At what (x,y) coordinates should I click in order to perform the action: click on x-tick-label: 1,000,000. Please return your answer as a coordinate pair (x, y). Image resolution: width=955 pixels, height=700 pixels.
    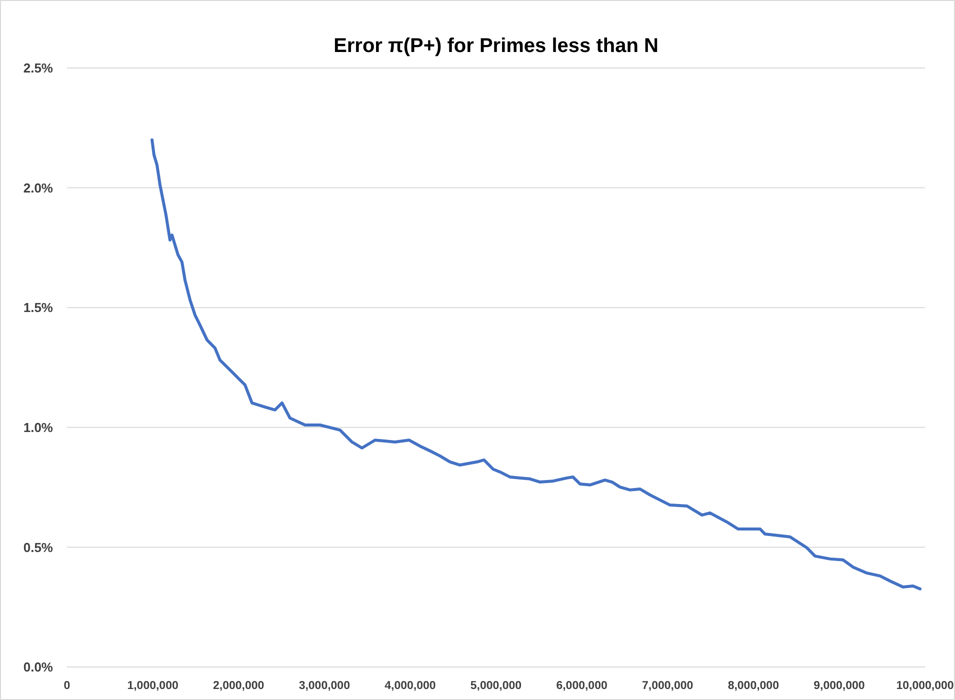
    Looking at the image, I should click on (152, 686).